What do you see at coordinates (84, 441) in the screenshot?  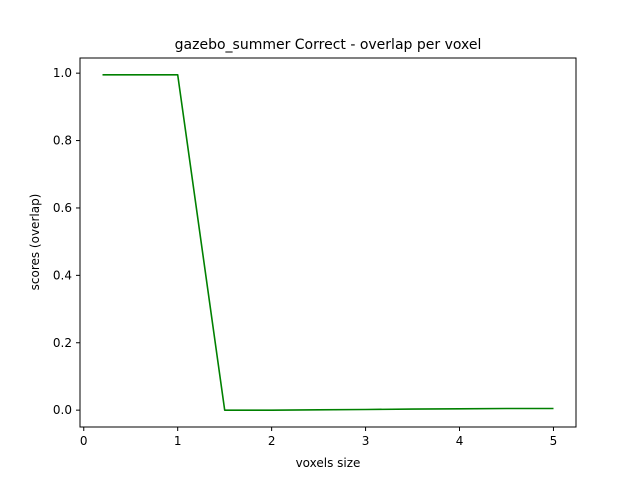 I see `x-tick-label: 0` at bounding box center [84, 441].